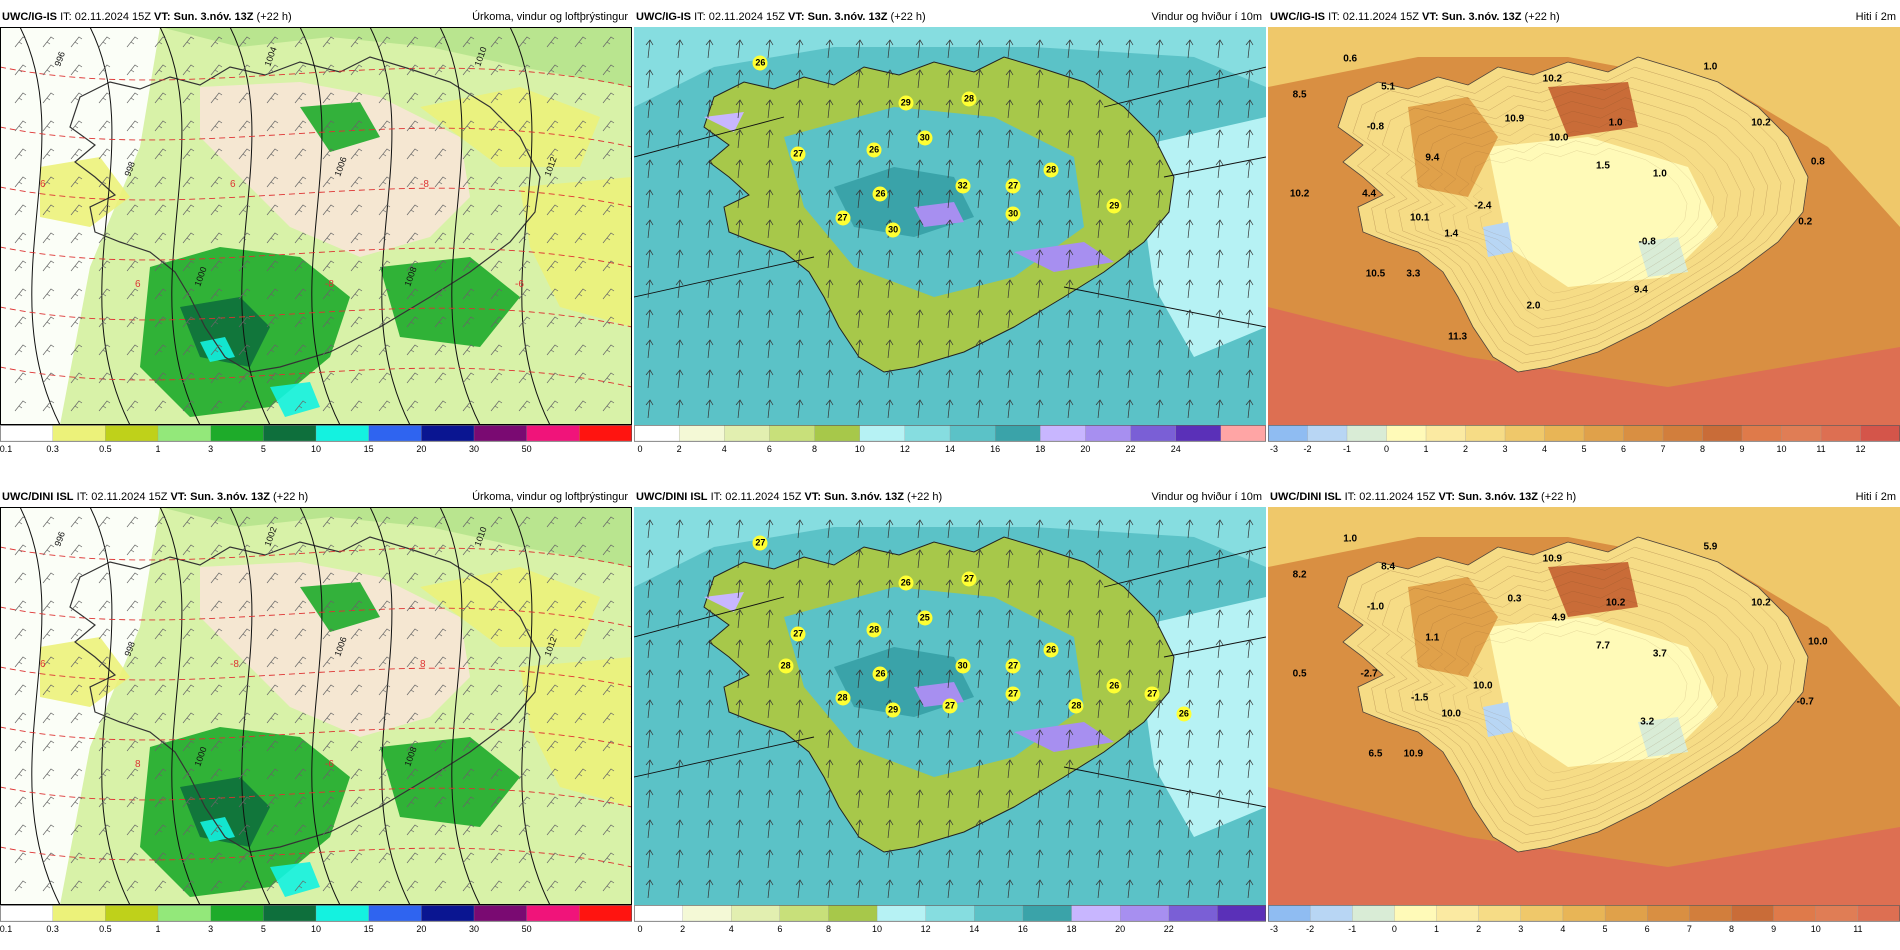 The height and width of the screenshot is (950, 1900). I want to click on colorbar-tick-label: 8, so click(828, 929).